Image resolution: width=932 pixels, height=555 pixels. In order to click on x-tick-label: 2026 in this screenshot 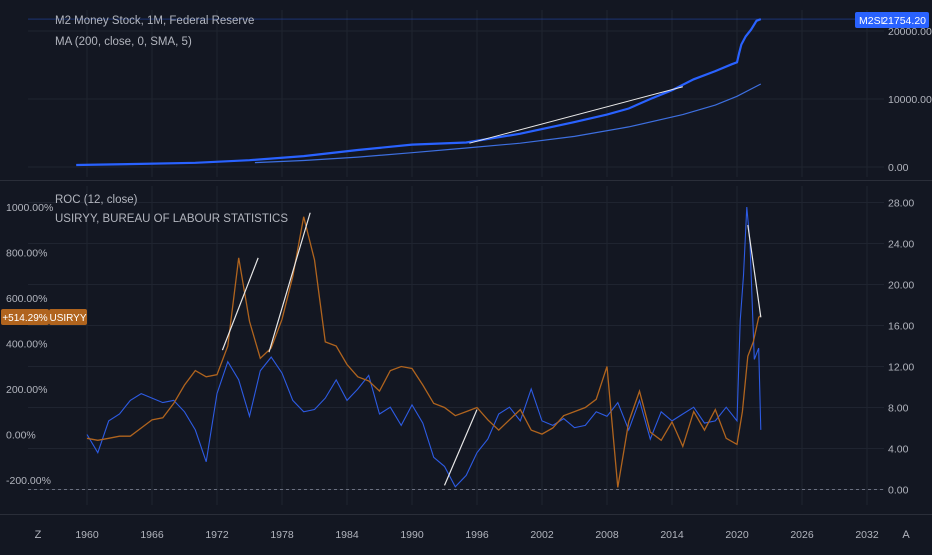, I will do `click(802, 535)`.